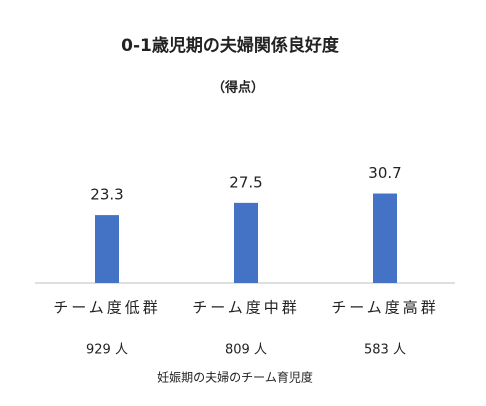 The height and width of the screenshot is (406, 486). Describe the element at coordinates (107, 308) in the screenshot. I see `x-tick-label: チーム度低群` at that location.